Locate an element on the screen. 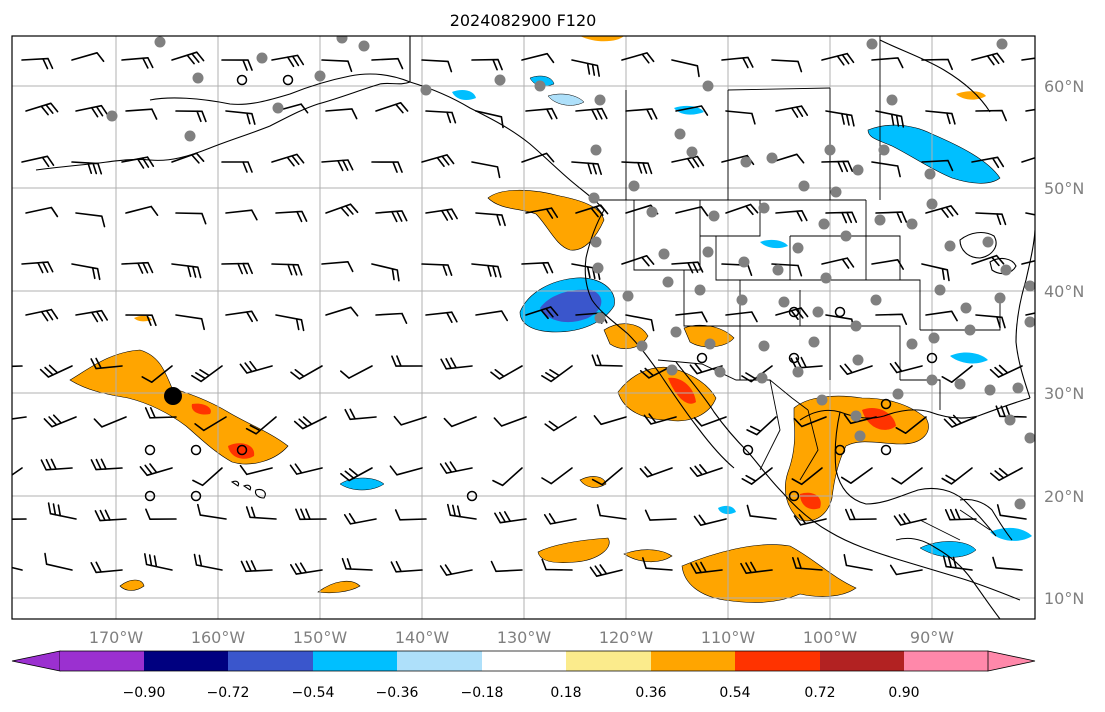  lat-label: 10°N is located at coordinates (1064, 598).